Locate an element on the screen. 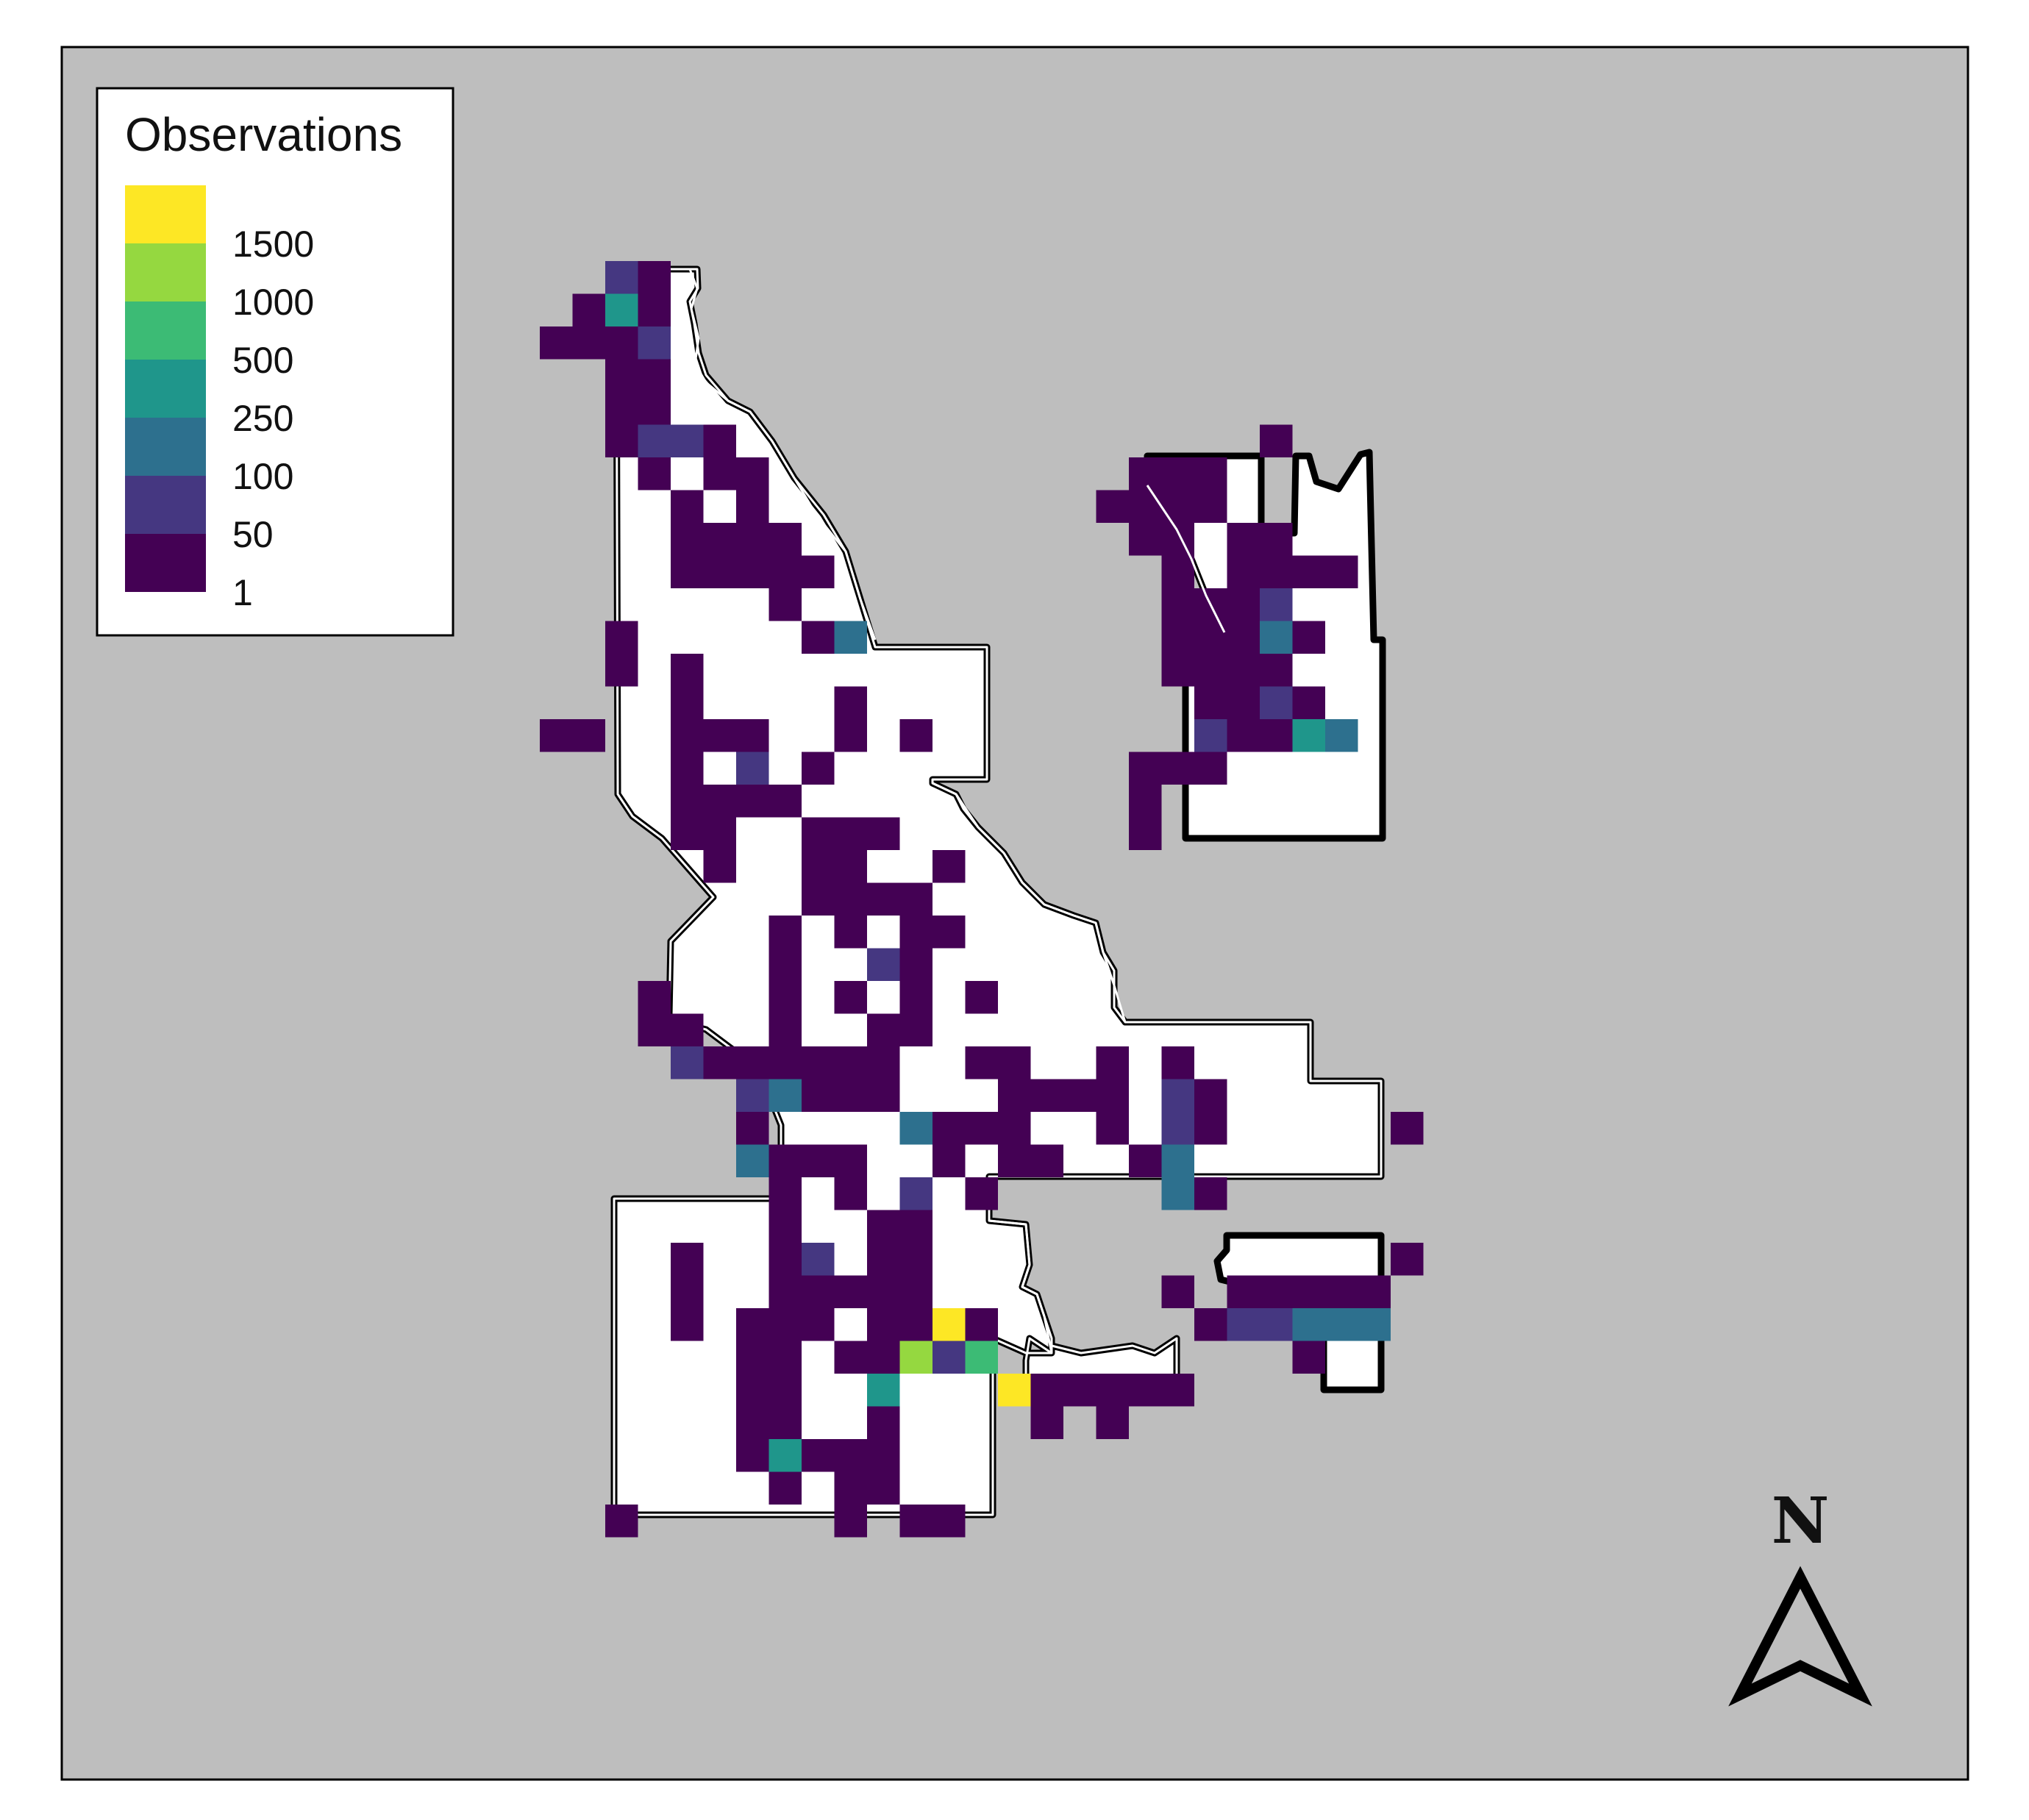 The width and height of the screenshot is (2029, 1820). river-line-central is located at coordinates (1029, 902).